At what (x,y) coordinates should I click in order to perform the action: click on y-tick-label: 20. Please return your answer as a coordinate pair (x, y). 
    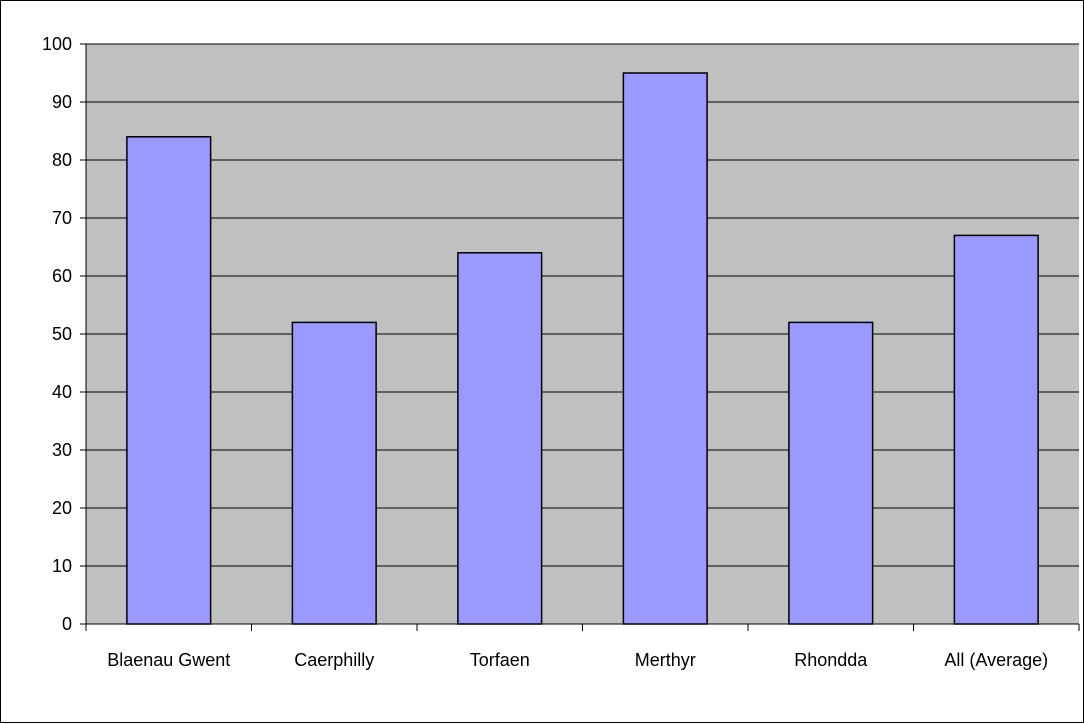
    Looking at the image, I should click on (62, 508).